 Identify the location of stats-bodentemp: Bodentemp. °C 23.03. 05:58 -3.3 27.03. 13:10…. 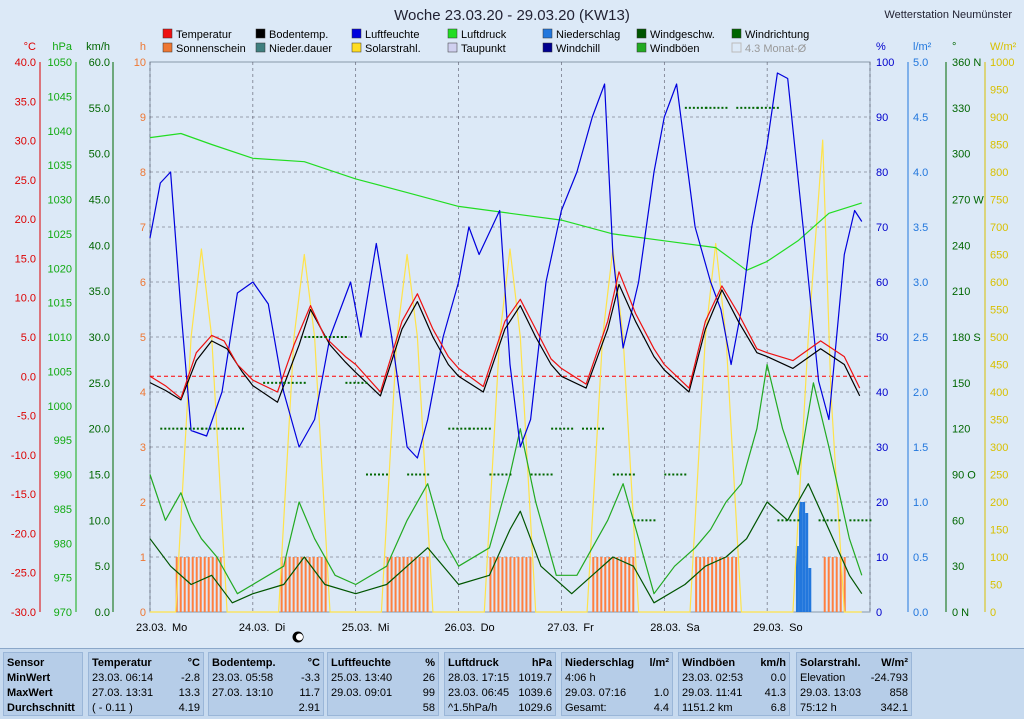
(266, 684).